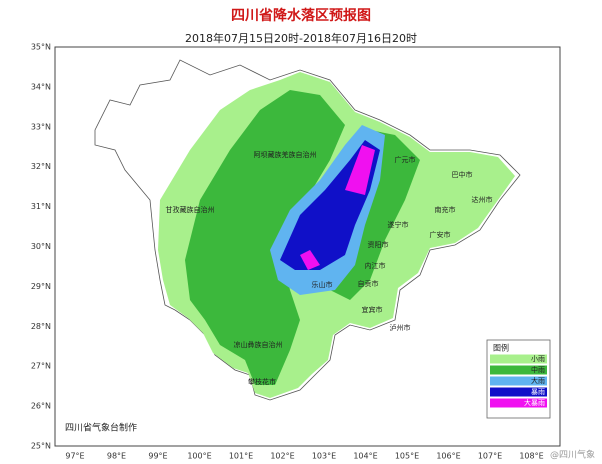 This screenshot has width=602, height=464. What do you see at coordinates (462, 174) in the screenshot?
I see `place-label: 巴中市` at bounding box center [462, 174].